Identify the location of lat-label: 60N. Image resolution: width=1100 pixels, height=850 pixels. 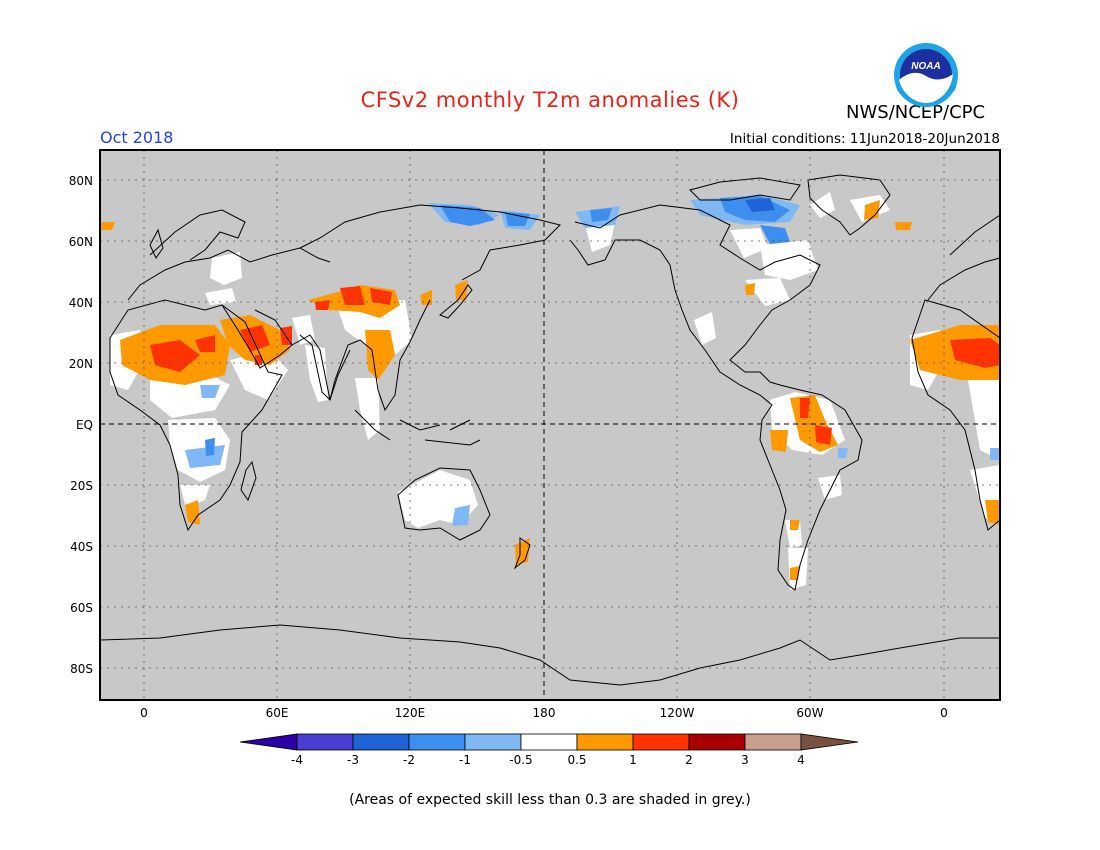
(81, 242).